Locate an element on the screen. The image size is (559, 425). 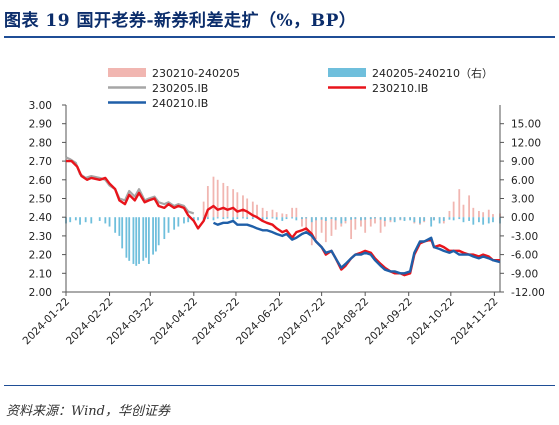
y-right-tick-label: 12.00 is located at coordinates (526, 143).